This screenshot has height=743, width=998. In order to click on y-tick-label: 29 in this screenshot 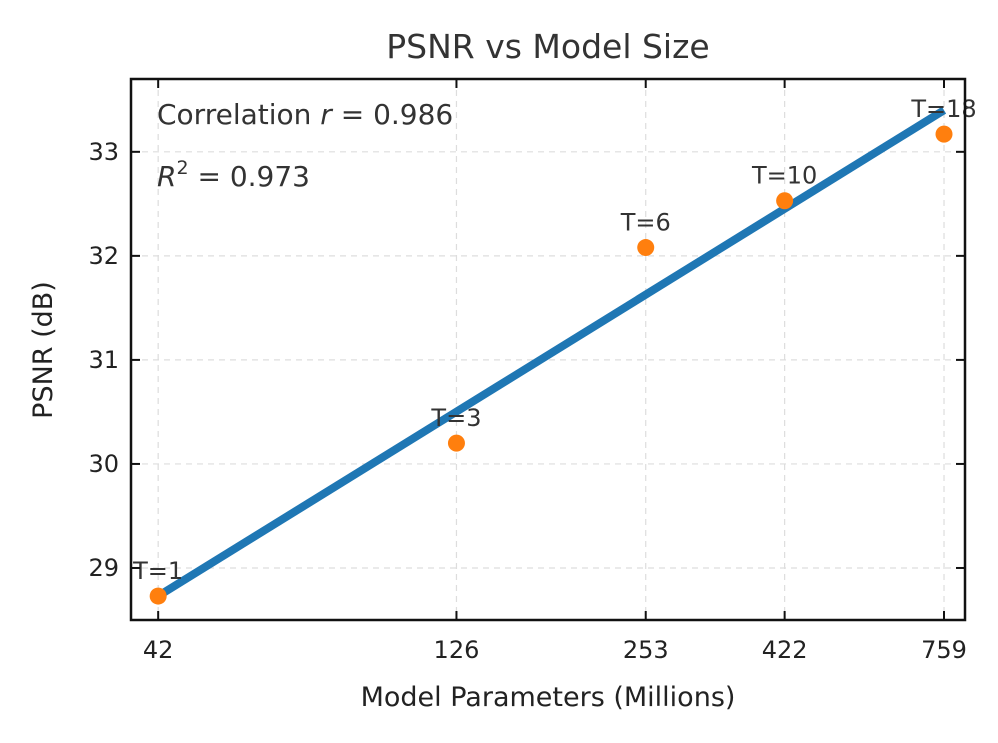, I will do `click(103, 568)`.